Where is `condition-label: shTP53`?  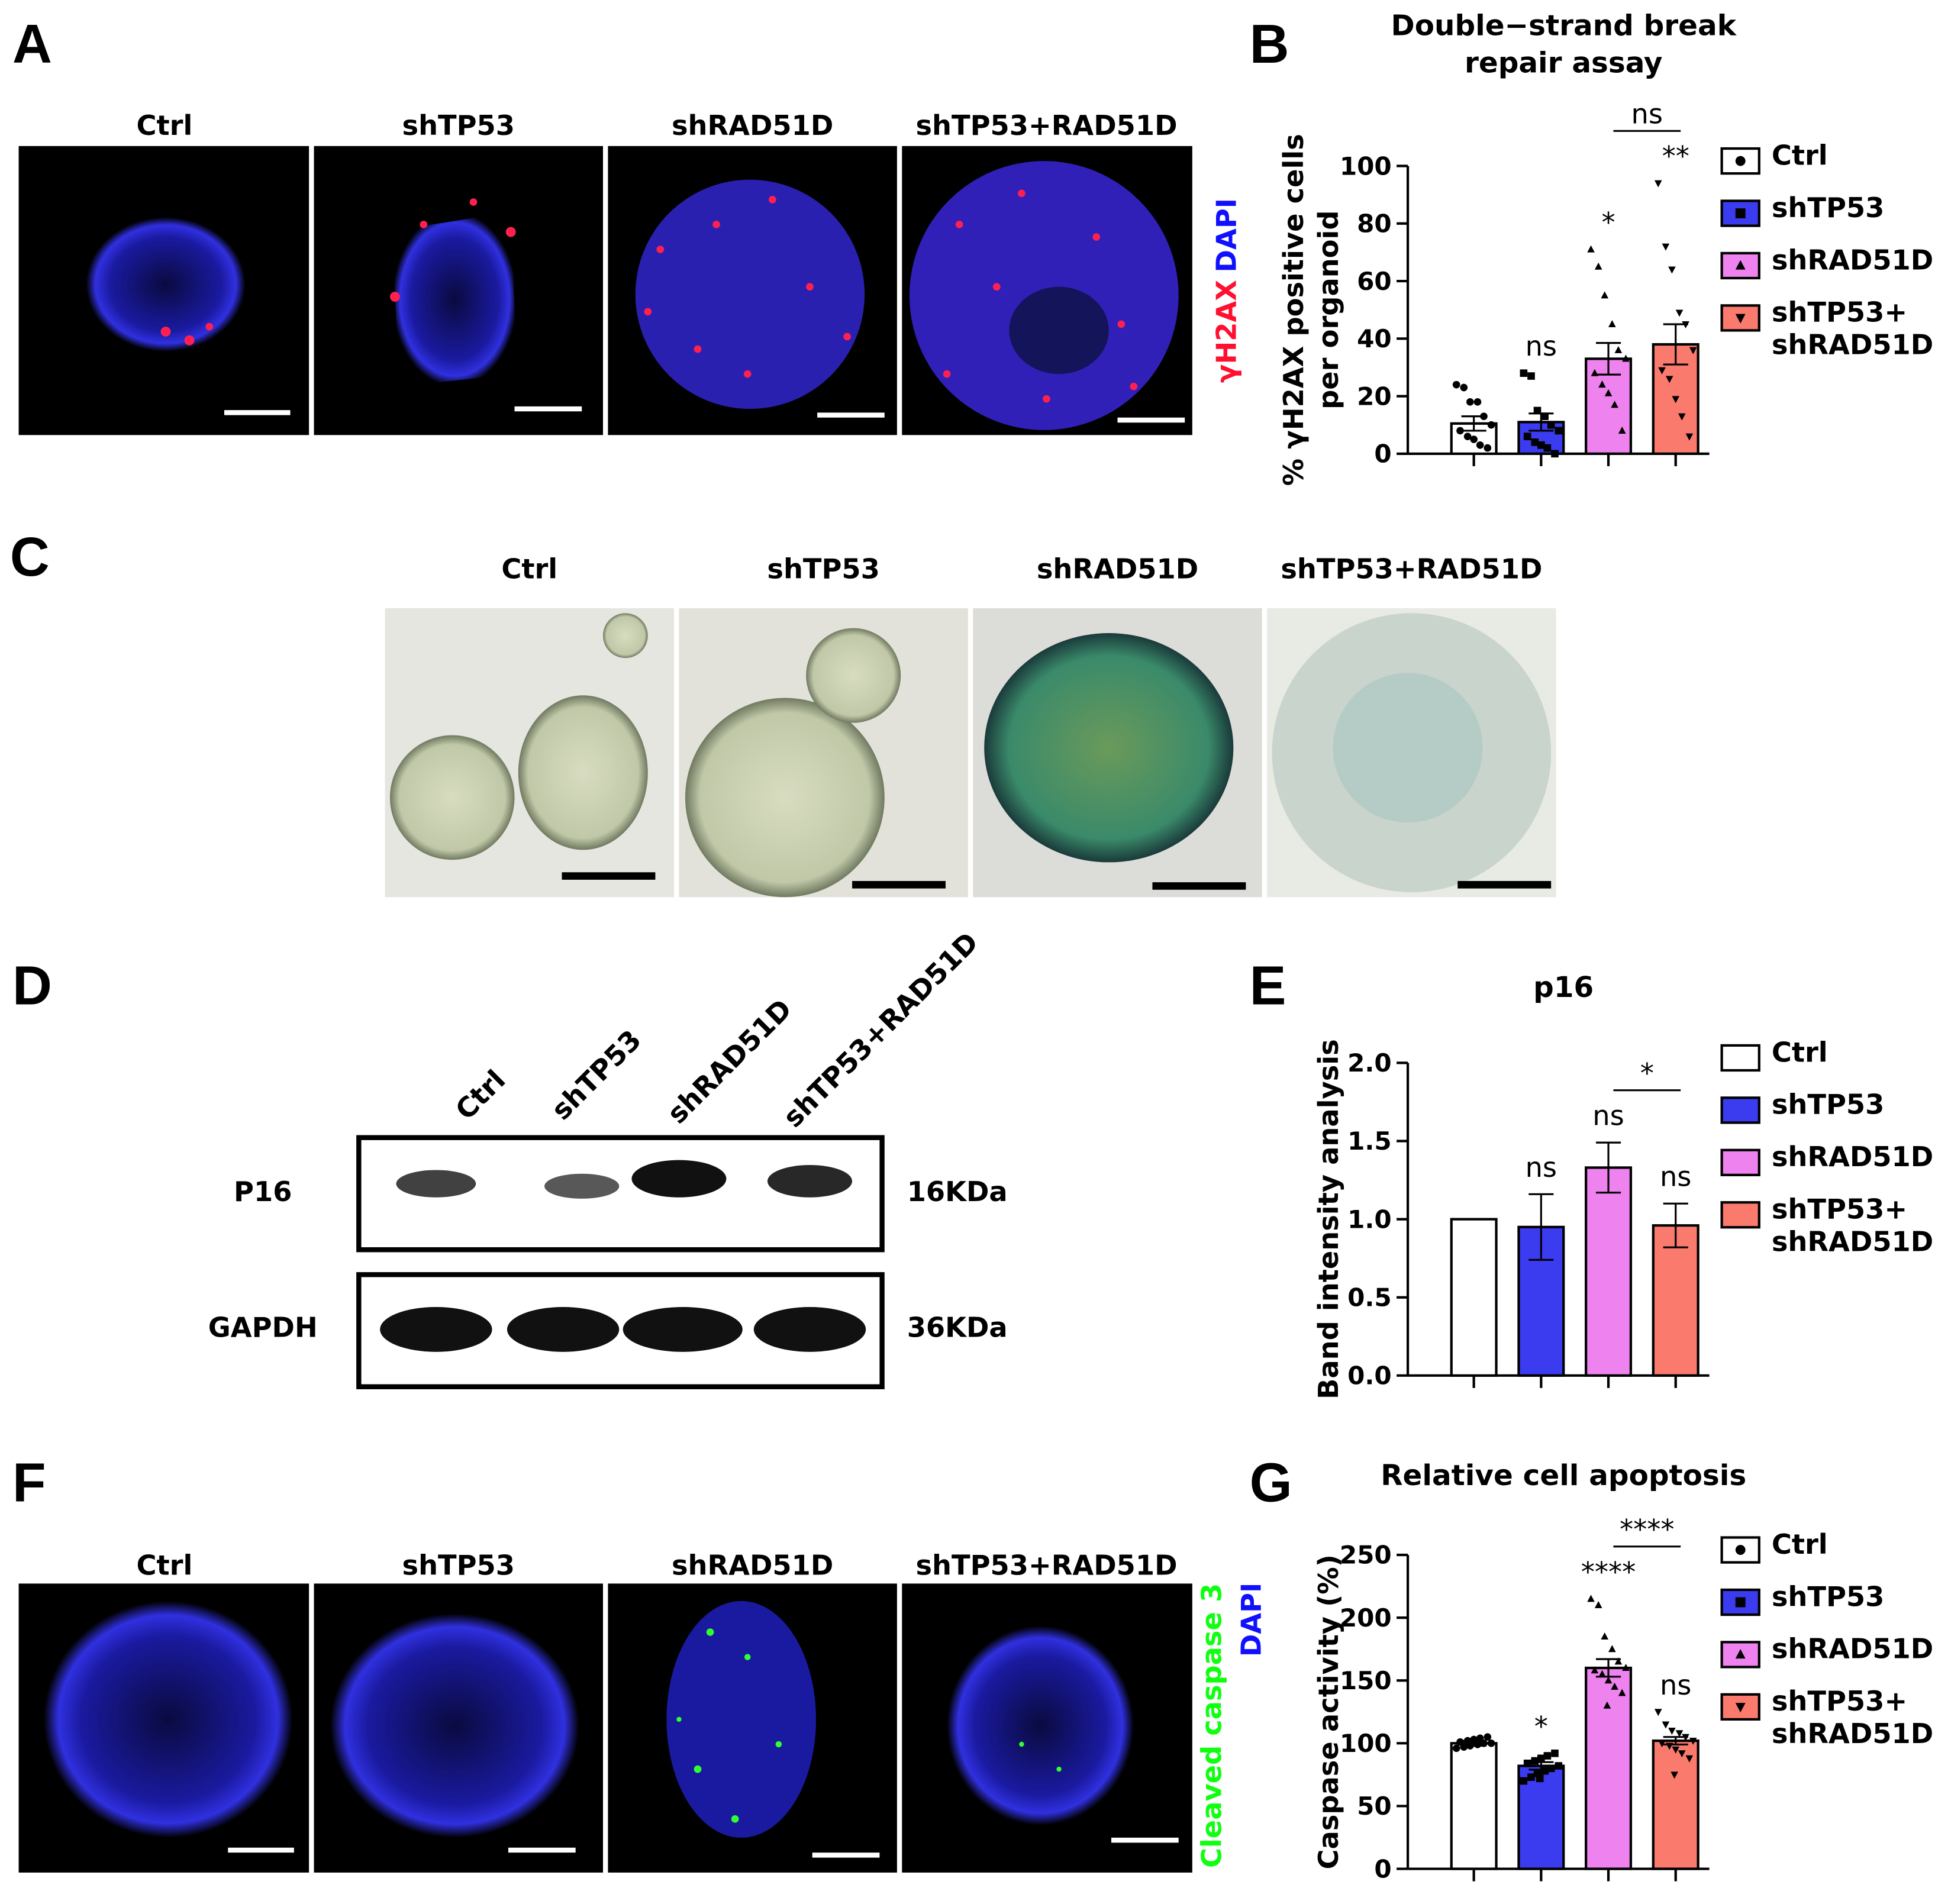 condition-label: shTP53 is located at coordinates (459, 125).